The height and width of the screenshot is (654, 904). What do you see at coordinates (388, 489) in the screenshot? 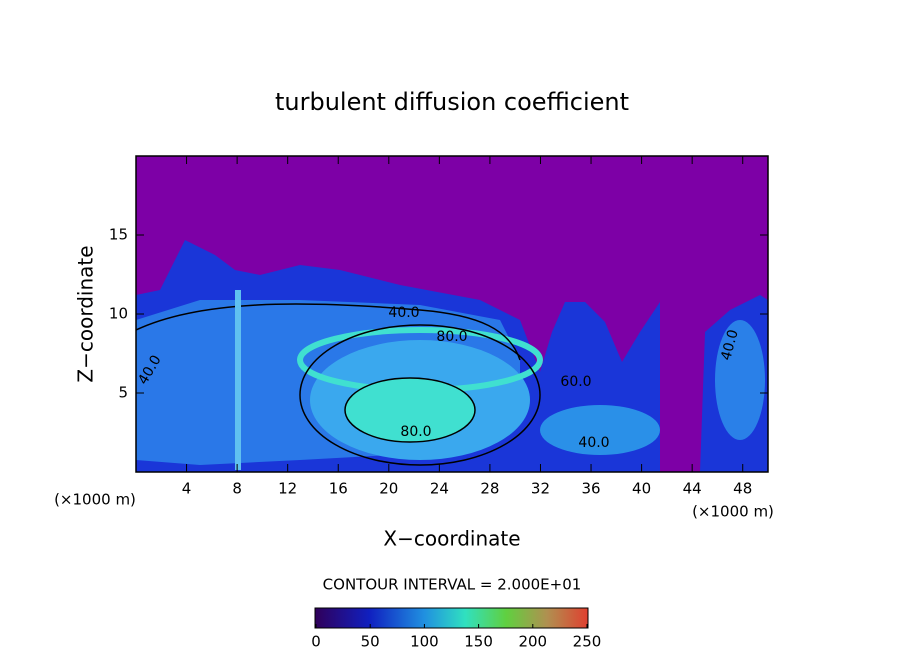
I see `x-tick-label: 20` at bounding box center [388, 489].